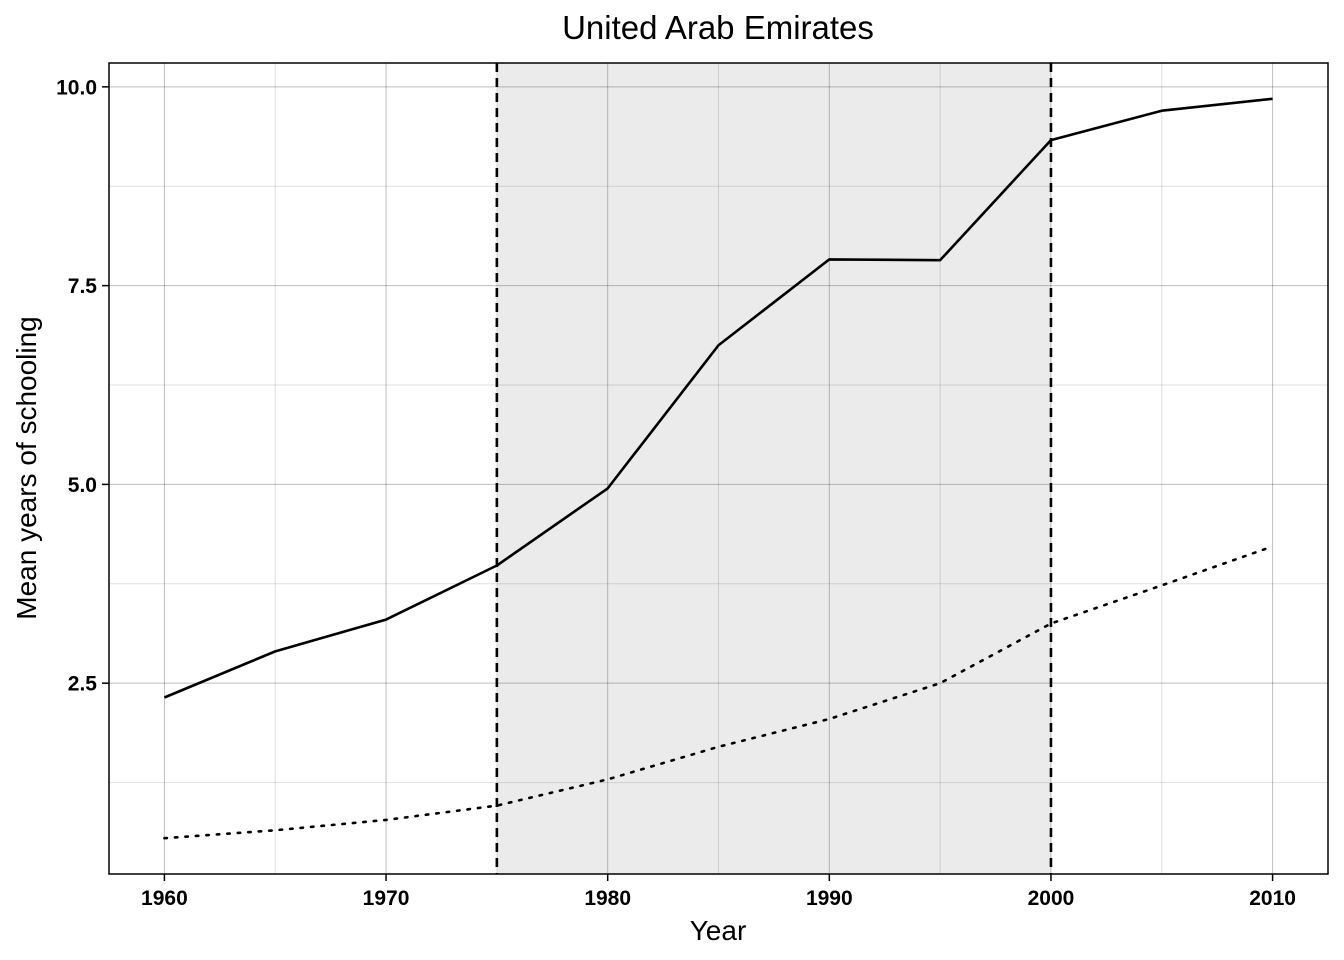 This screenshot has height=960, width=1344. Describe the element at coordinates (718, 27) in the screenshot. I see `chart-title: United Arab Emirates` at that location.